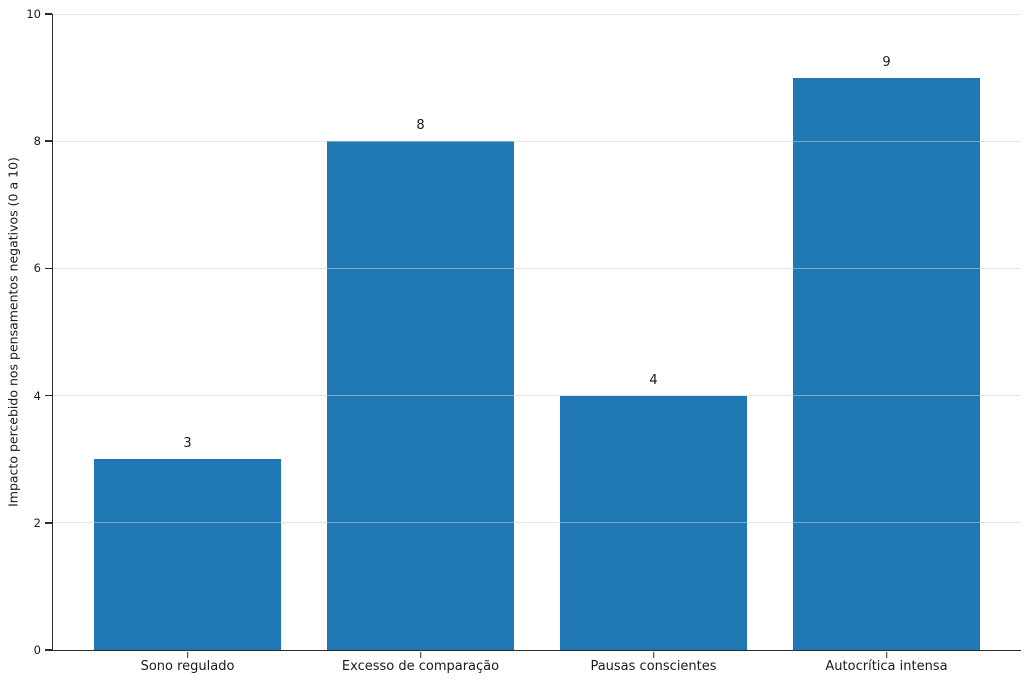 This screenshot has height=683, width=1024. What do you see at coordinates (187, 543) in the screenshot?
I see `bar-1: 3` at bounding box center [187, 543].